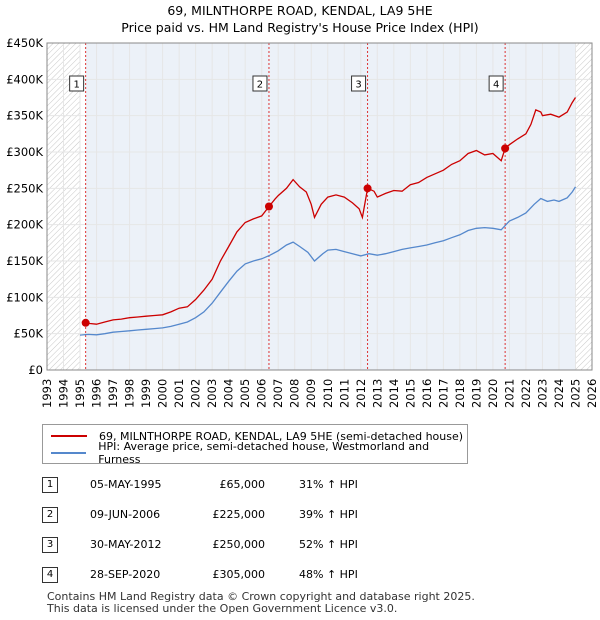 This screenshot has width=600, height=620. Describe the element at coordinates (526, 393) in the screenshot. I see `x-tick-label: 2022` at that location.